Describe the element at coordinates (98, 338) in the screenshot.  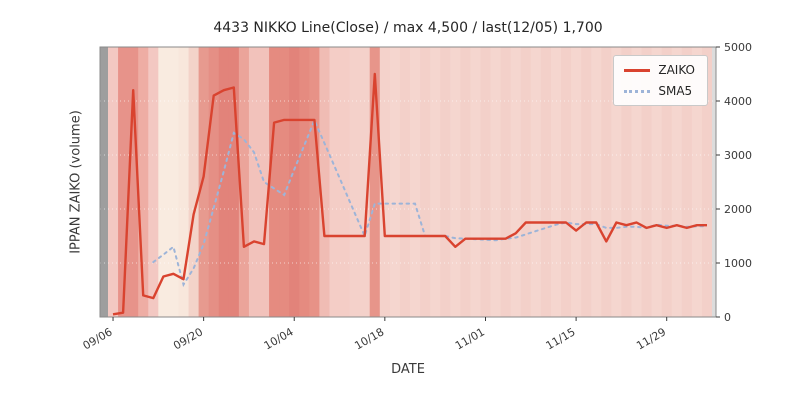
I see `x-tick-label: 09/06` at that location.